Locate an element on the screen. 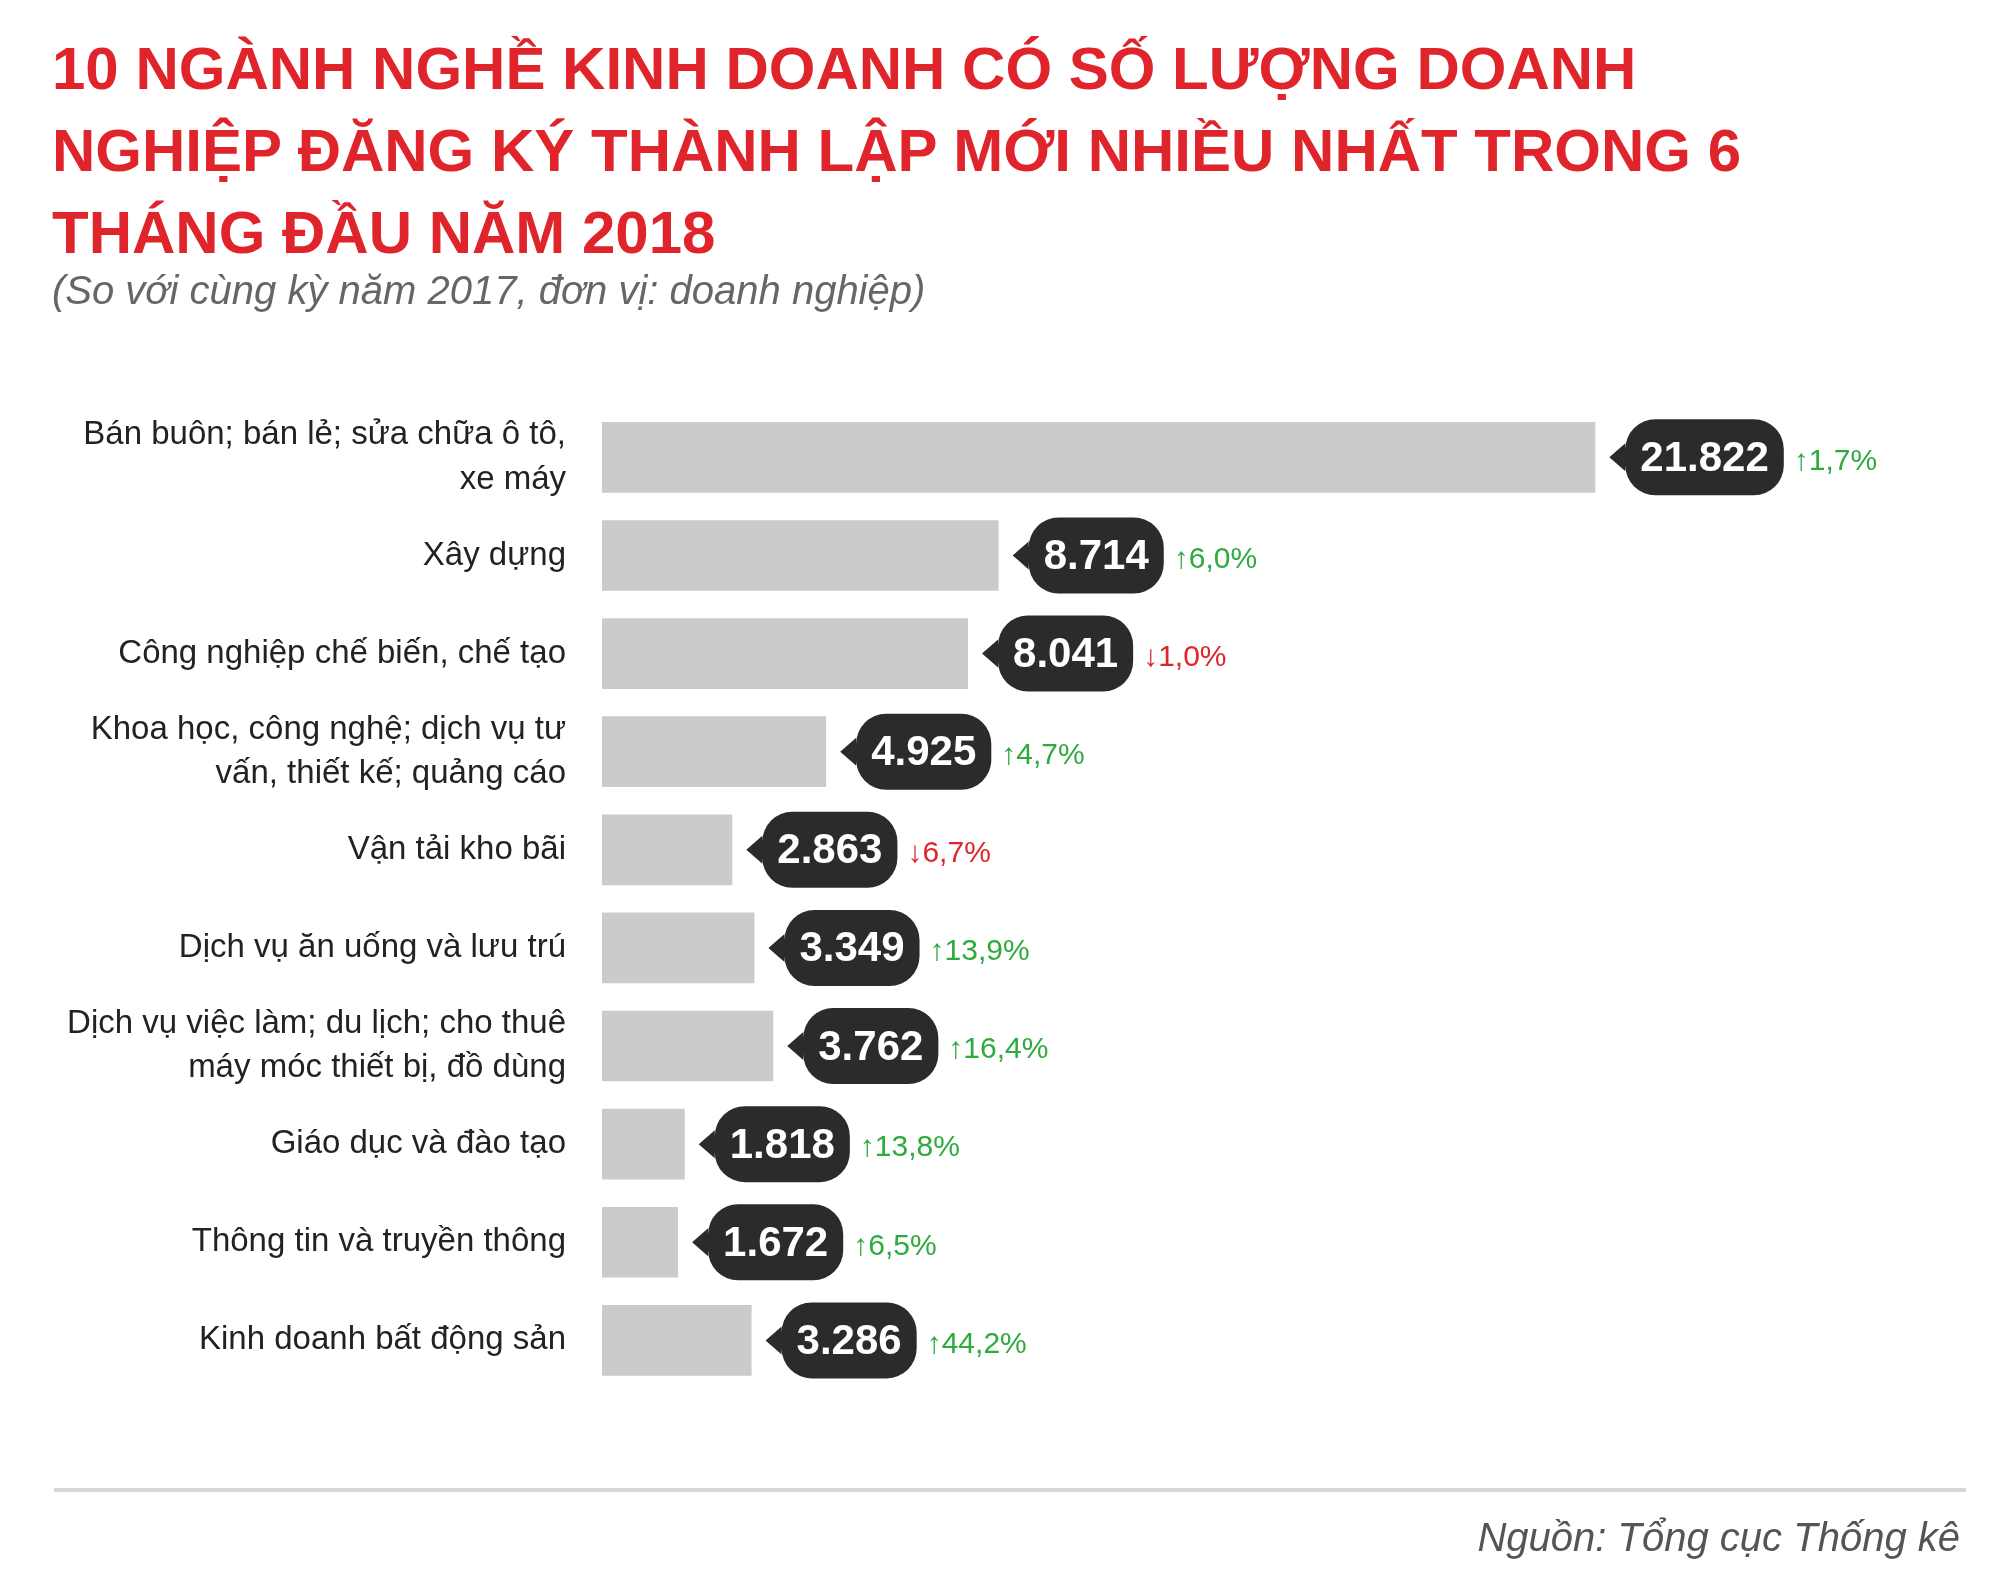 This screenshot has height=1580, width=2000. annotation: ↑6,0% is located at coordinates (1215, 557).